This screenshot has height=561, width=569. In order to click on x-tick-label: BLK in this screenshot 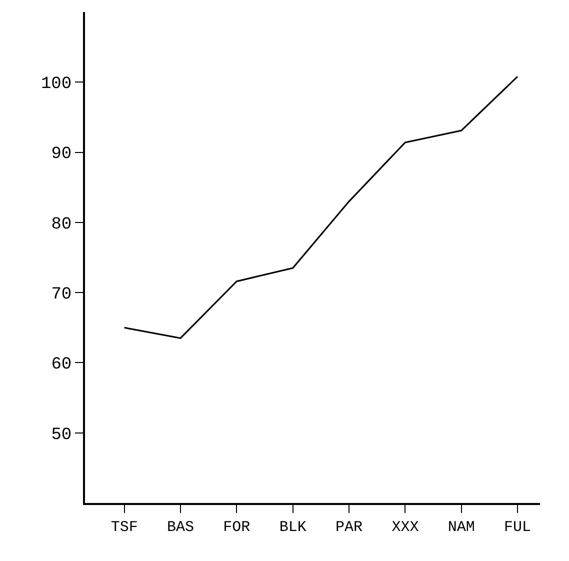, I will do `click(292, 527)`.